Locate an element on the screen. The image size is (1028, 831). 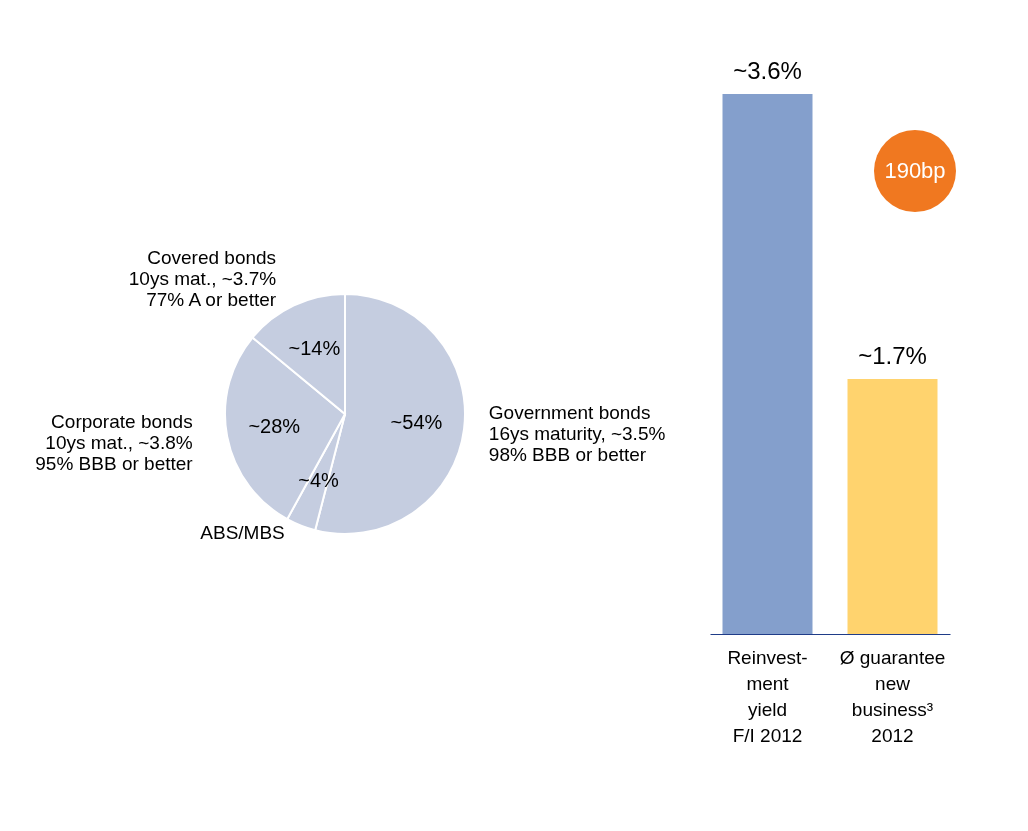
slice-label: Corporate bonds 10ys mat., ~3.8% 95% BBB or better is located at coordinates (114, 443).